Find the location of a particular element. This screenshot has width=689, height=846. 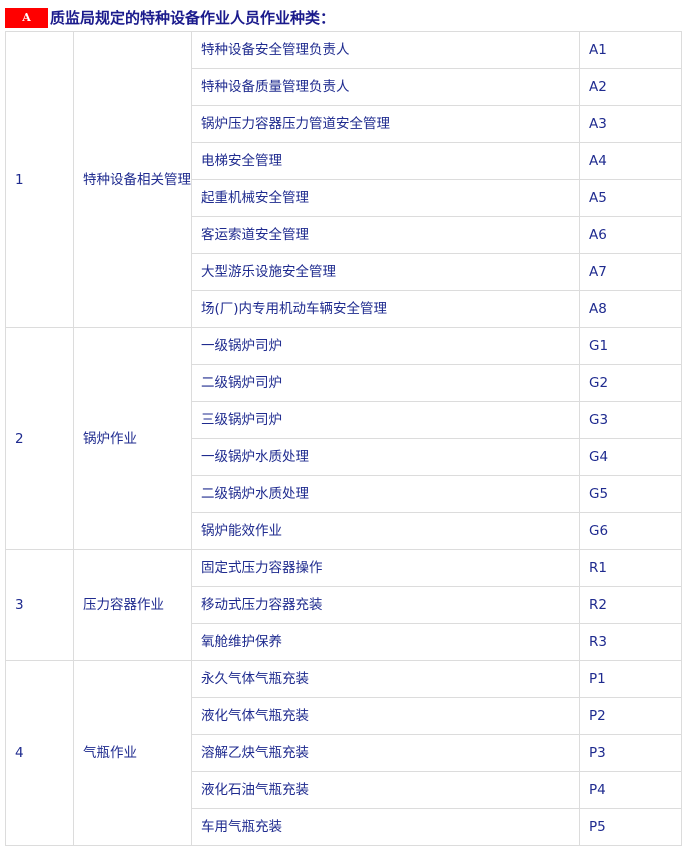

operation-code: P3 is located at coordinates (630, 753).